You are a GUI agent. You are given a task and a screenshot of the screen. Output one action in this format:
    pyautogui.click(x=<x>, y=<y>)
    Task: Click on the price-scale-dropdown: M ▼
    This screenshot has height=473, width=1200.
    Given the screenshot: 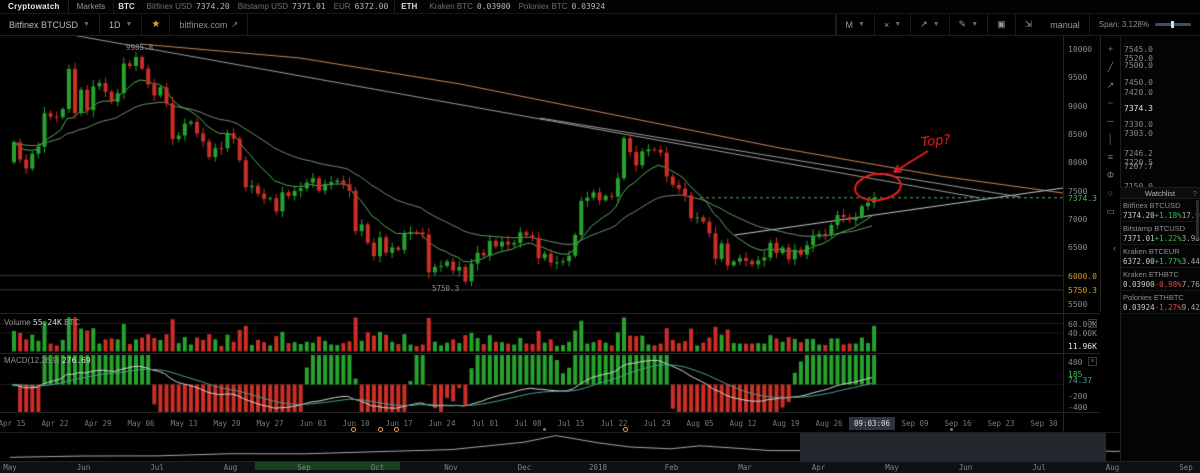 What is the action you would take?
    pyautogui.click(x=854, y=24)
    